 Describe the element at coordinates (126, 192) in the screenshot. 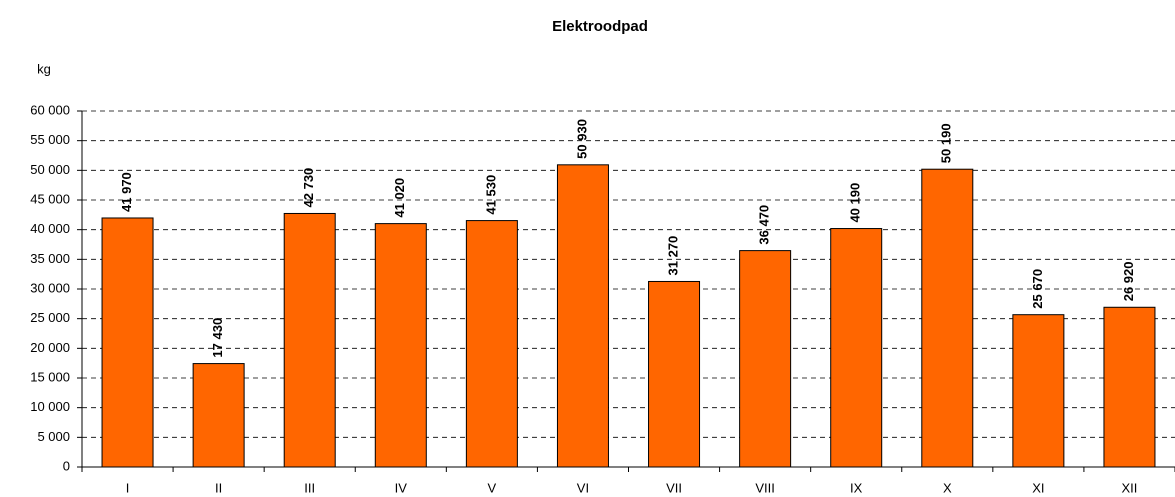

I see `data-label: 41 970` at that location.